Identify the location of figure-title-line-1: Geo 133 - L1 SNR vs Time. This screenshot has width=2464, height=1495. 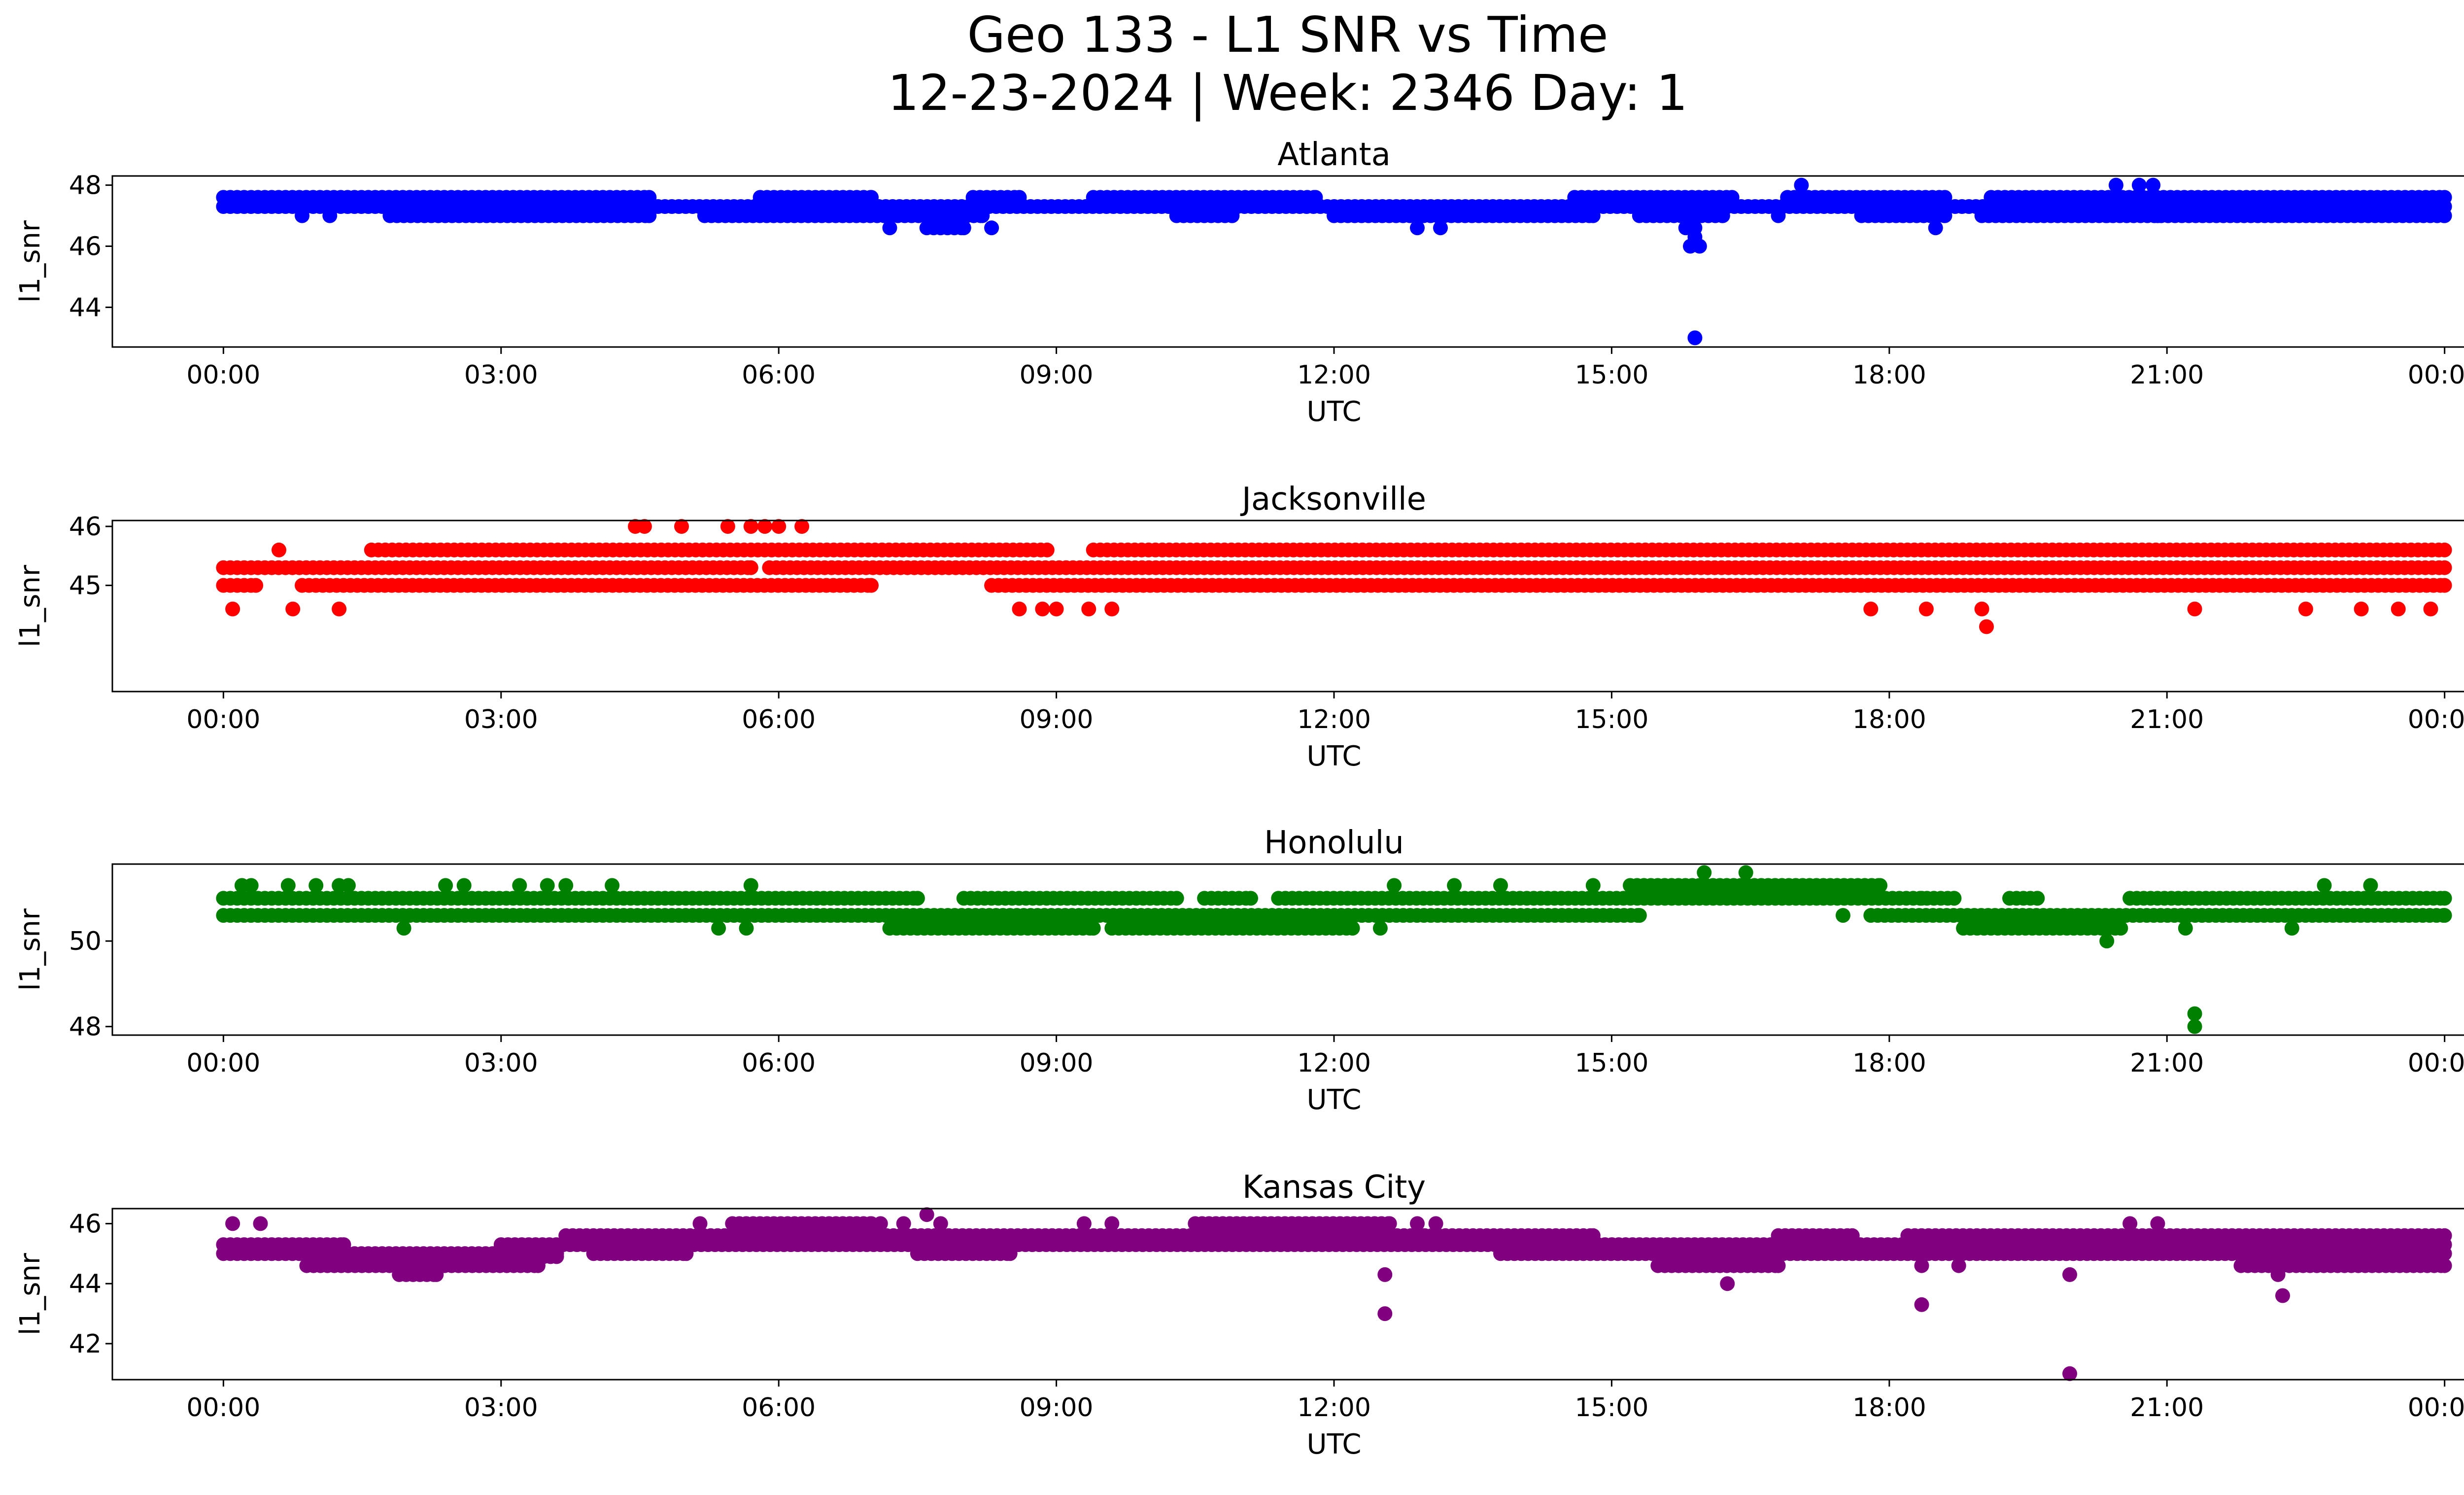
(1287, 35).